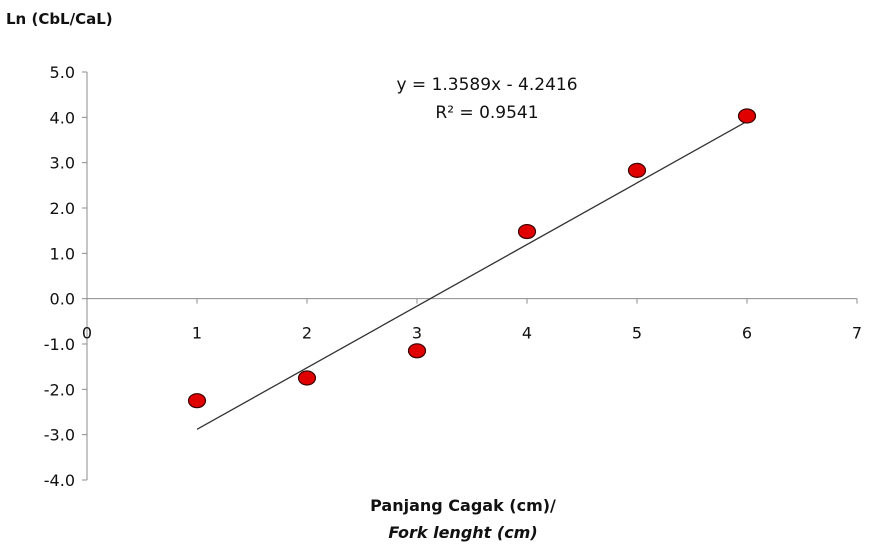 The width and height of the screenshot is (871, 548). Describe the element at coordinates (527, 333) in the screenshot. I see `x-tick-label: 4` at that location.